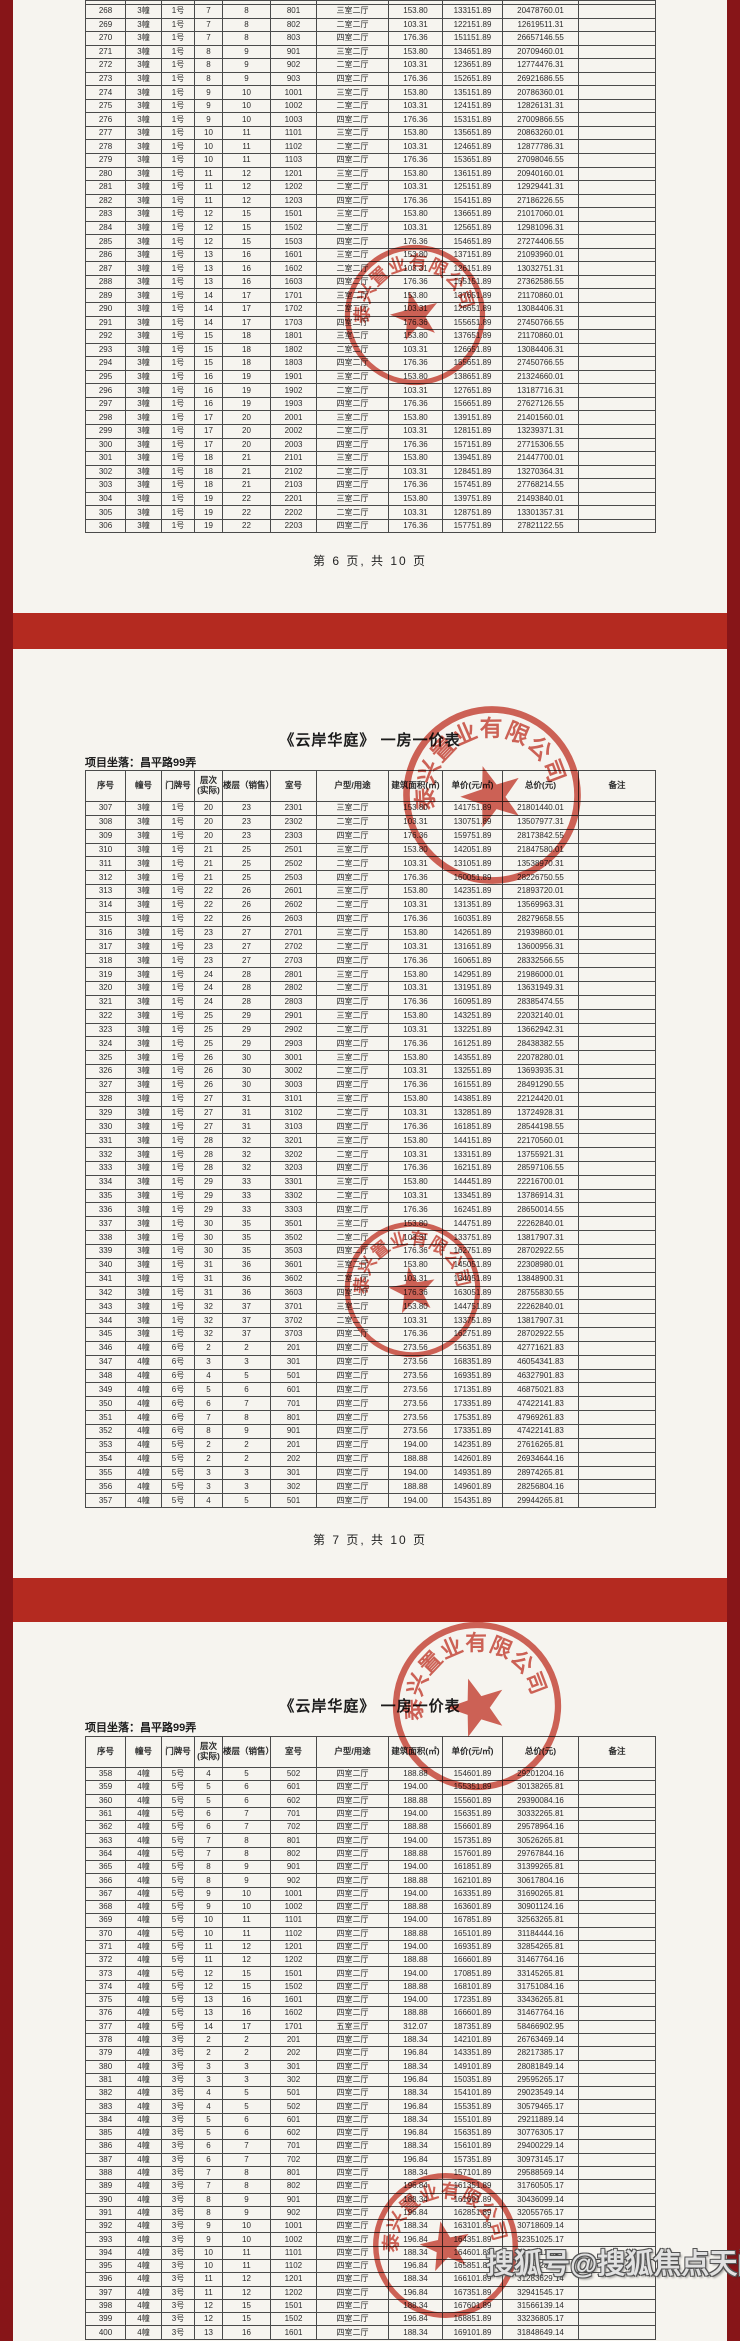 The height and width of the screenshot is (2341, 740). Describe the element at coordinates (293, 336) in the screenshot. I see `table-cell: 1801` at that location.